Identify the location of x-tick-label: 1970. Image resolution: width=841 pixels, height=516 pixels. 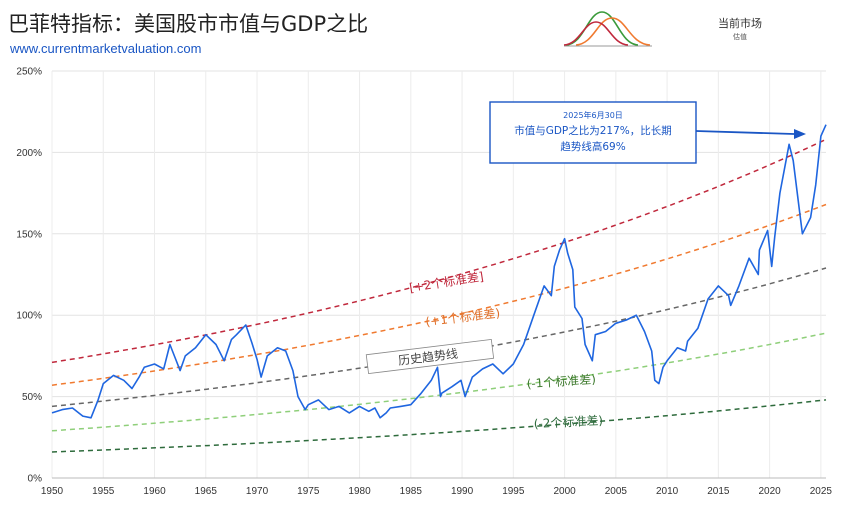
(257, 491).